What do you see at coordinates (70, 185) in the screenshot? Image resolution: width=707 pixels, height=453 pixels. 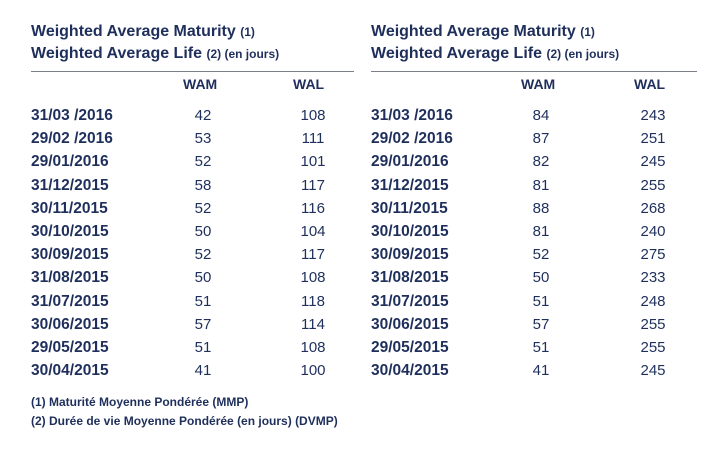 I see `row-date: 31/12/2015` at bounding box center [70, 185].